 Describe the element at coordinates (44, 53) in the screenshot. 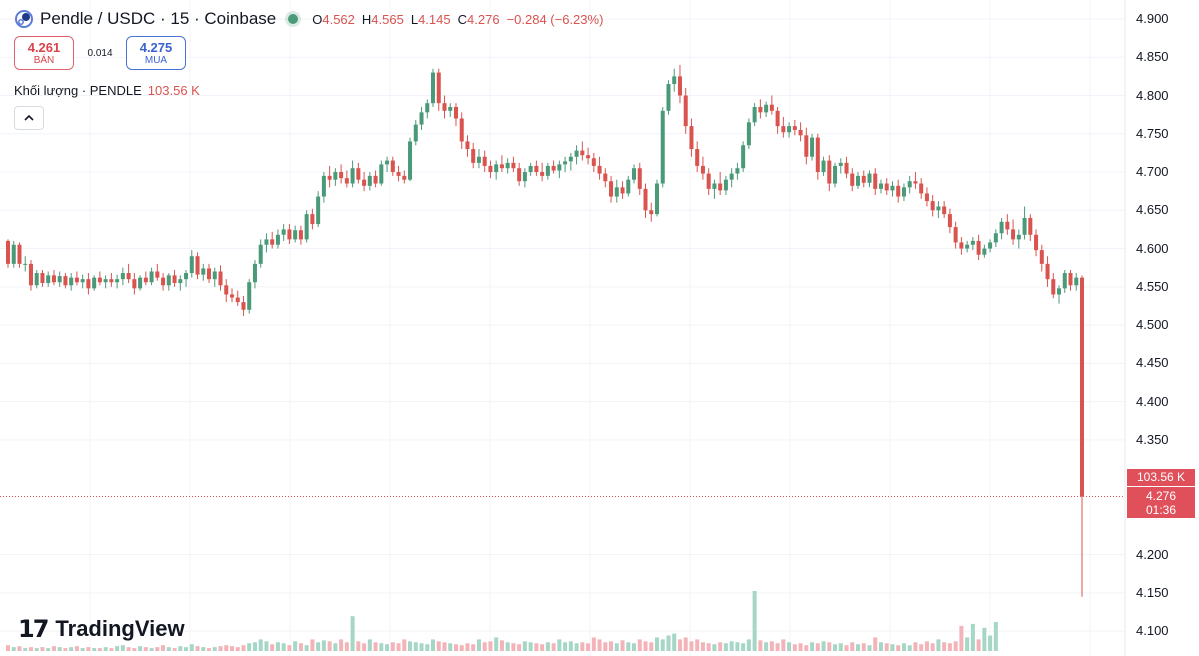

I see `sell-button: 4.261 BÁN` at that location.